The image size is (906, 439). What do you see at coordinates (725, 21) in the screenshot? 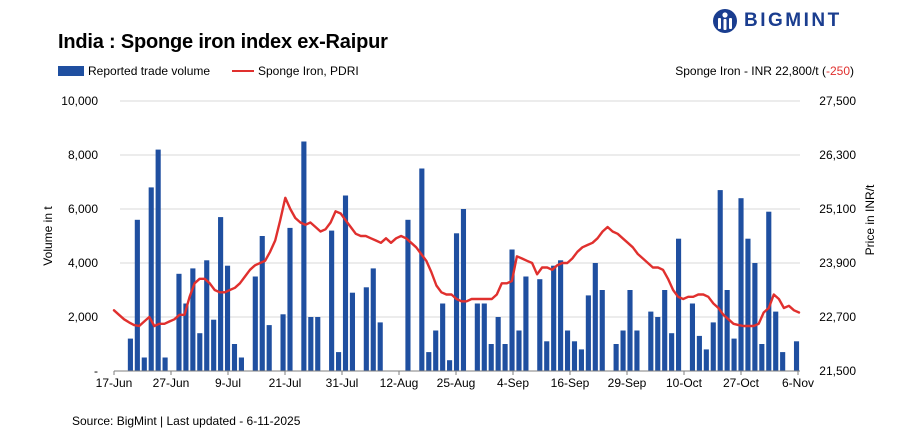
I see `bigmint-logo-icon` at bounding box center [725, 21].